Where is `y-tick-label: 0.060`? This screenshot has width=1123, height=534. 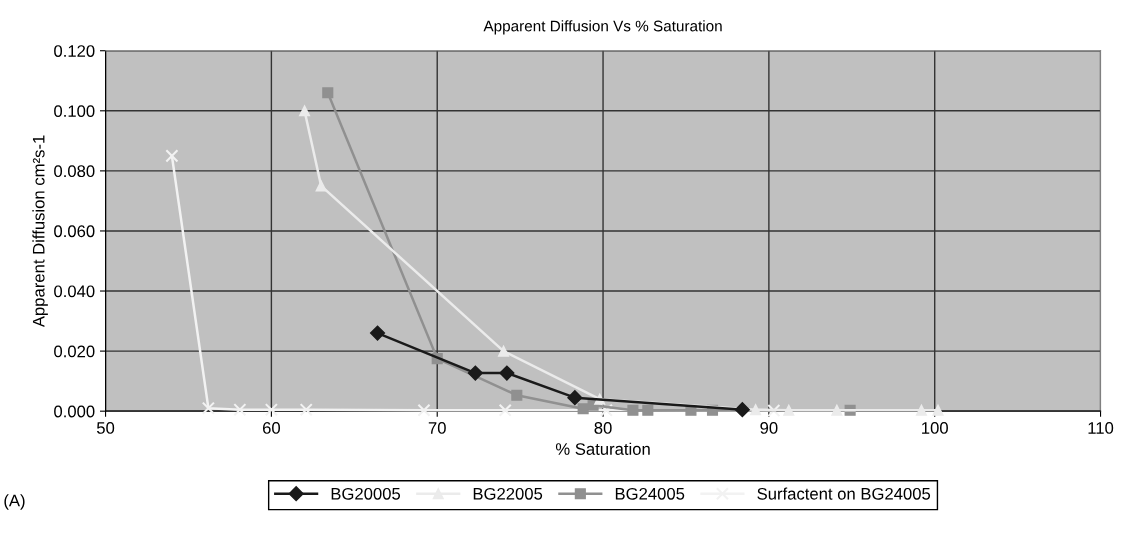
y-tick-label: 0.060 is located at coordinates (74, 231).